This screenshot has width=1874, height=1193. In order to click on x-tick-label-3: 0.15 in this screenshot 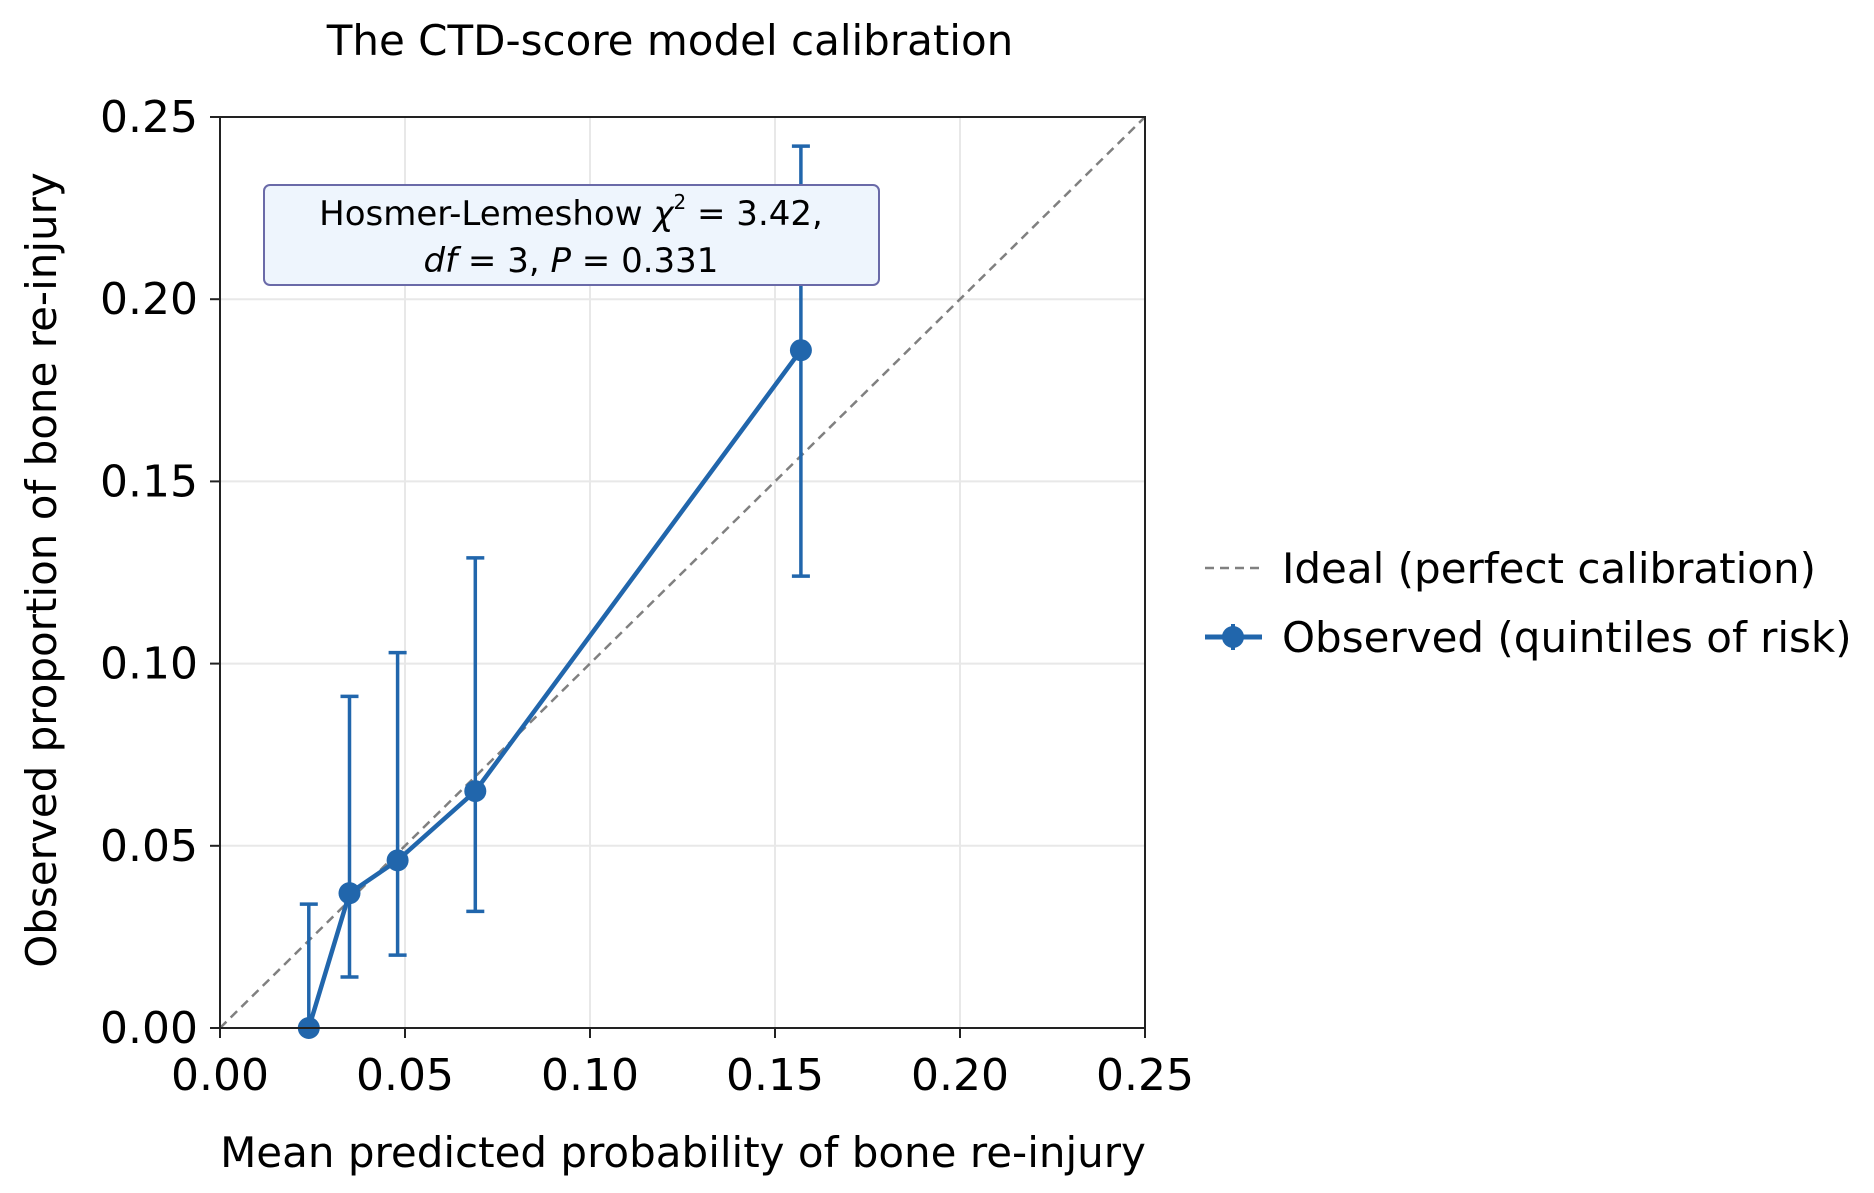, I will do `click(775, 1075)`.